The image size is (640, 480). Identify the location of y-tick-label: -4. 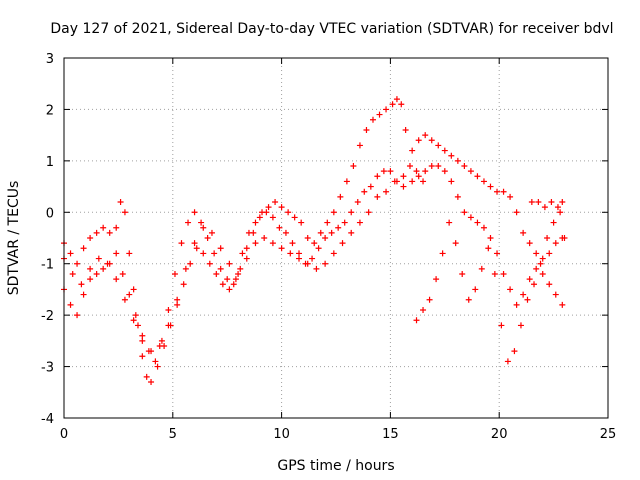
(47, 419).